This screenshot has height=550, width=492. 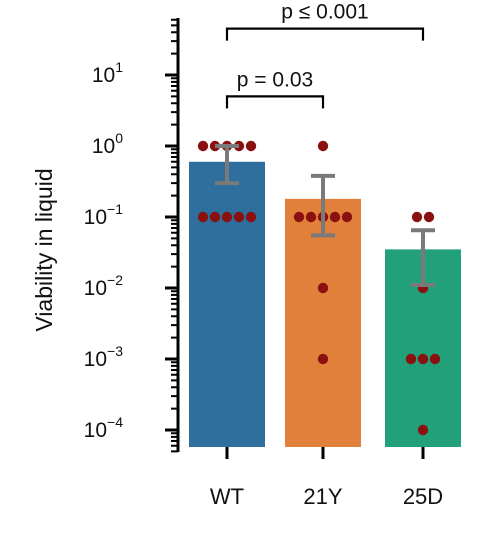 What do you see at coordinates (107, 144) in the screenshot?
I see `y-tick-label: 10⁰` at bounding box center [107, 144].